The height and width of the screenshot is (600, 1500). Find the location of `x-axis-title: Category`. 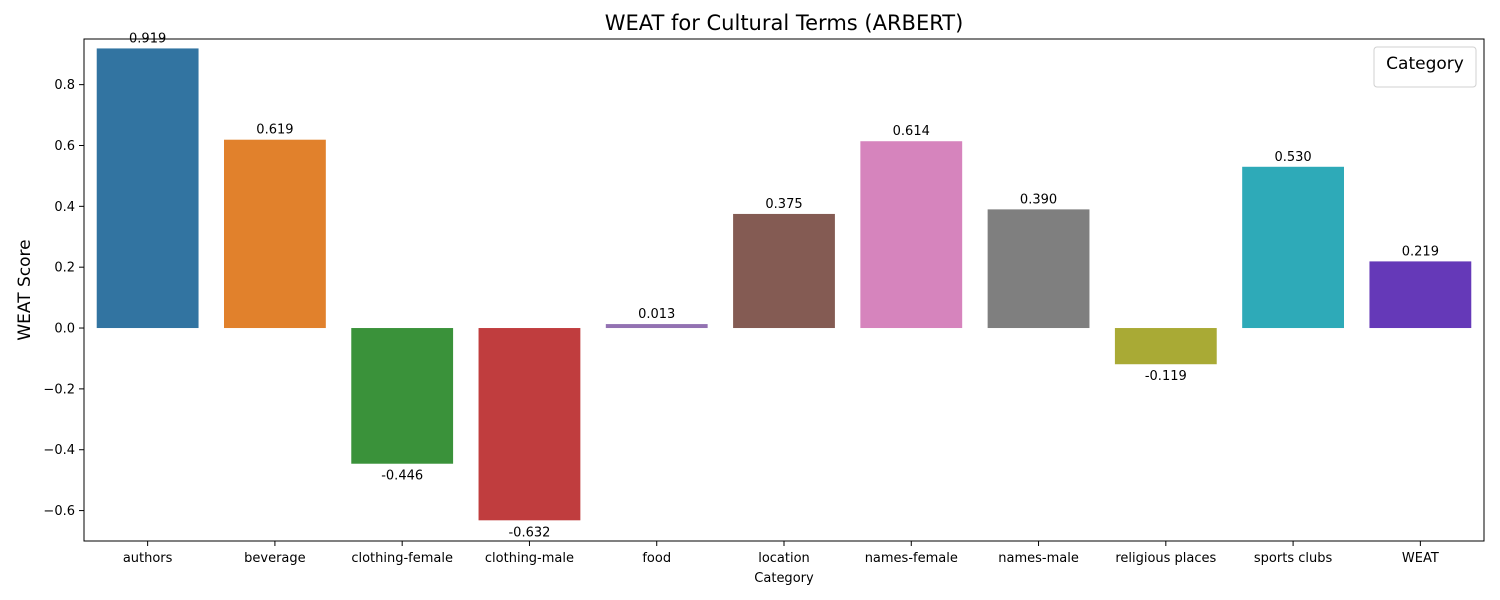

x-axis-title: Category is located at coordinates (784, 578).